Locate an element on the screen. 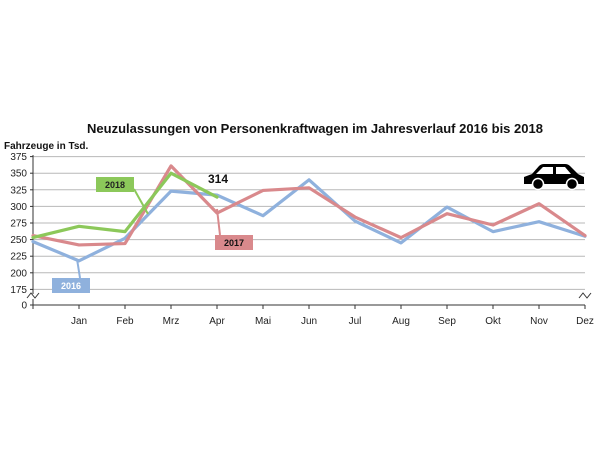 The height and width of the screenshot is (450, 600). y-tick-label: 250 is located at coordinates (18, 240).